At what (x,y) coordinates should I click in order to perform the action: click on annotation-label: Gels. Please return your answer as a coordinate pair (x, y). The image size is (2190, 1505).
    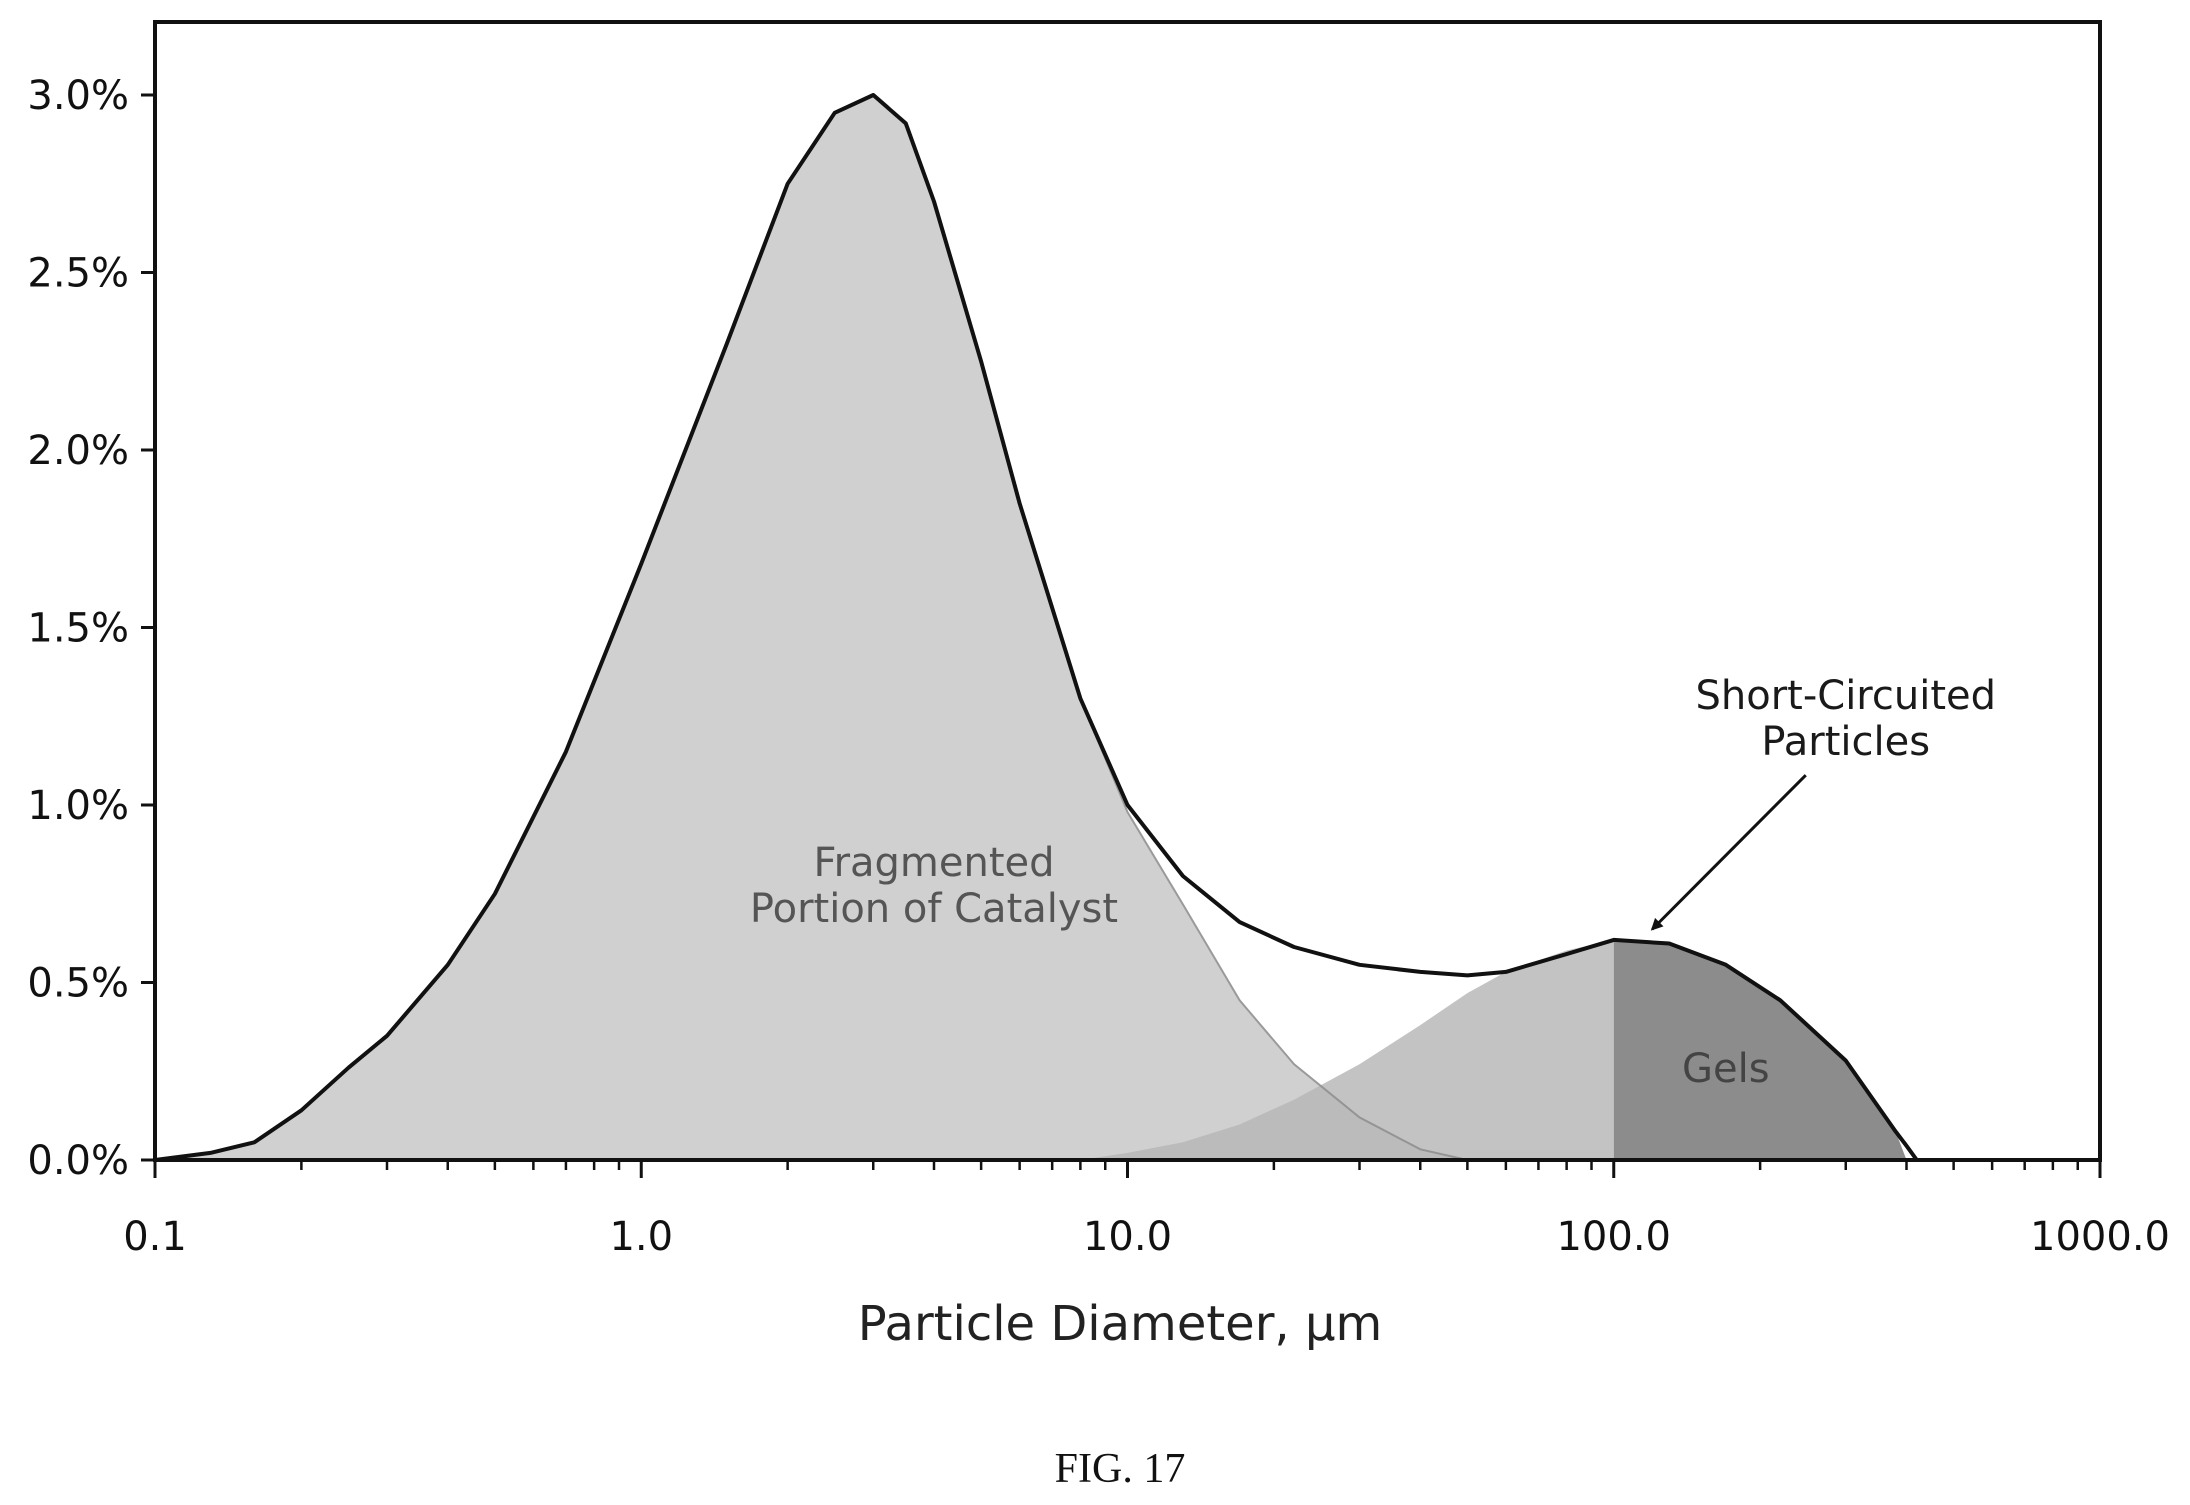
    Looking at the image, I should click on (1726, 1069).